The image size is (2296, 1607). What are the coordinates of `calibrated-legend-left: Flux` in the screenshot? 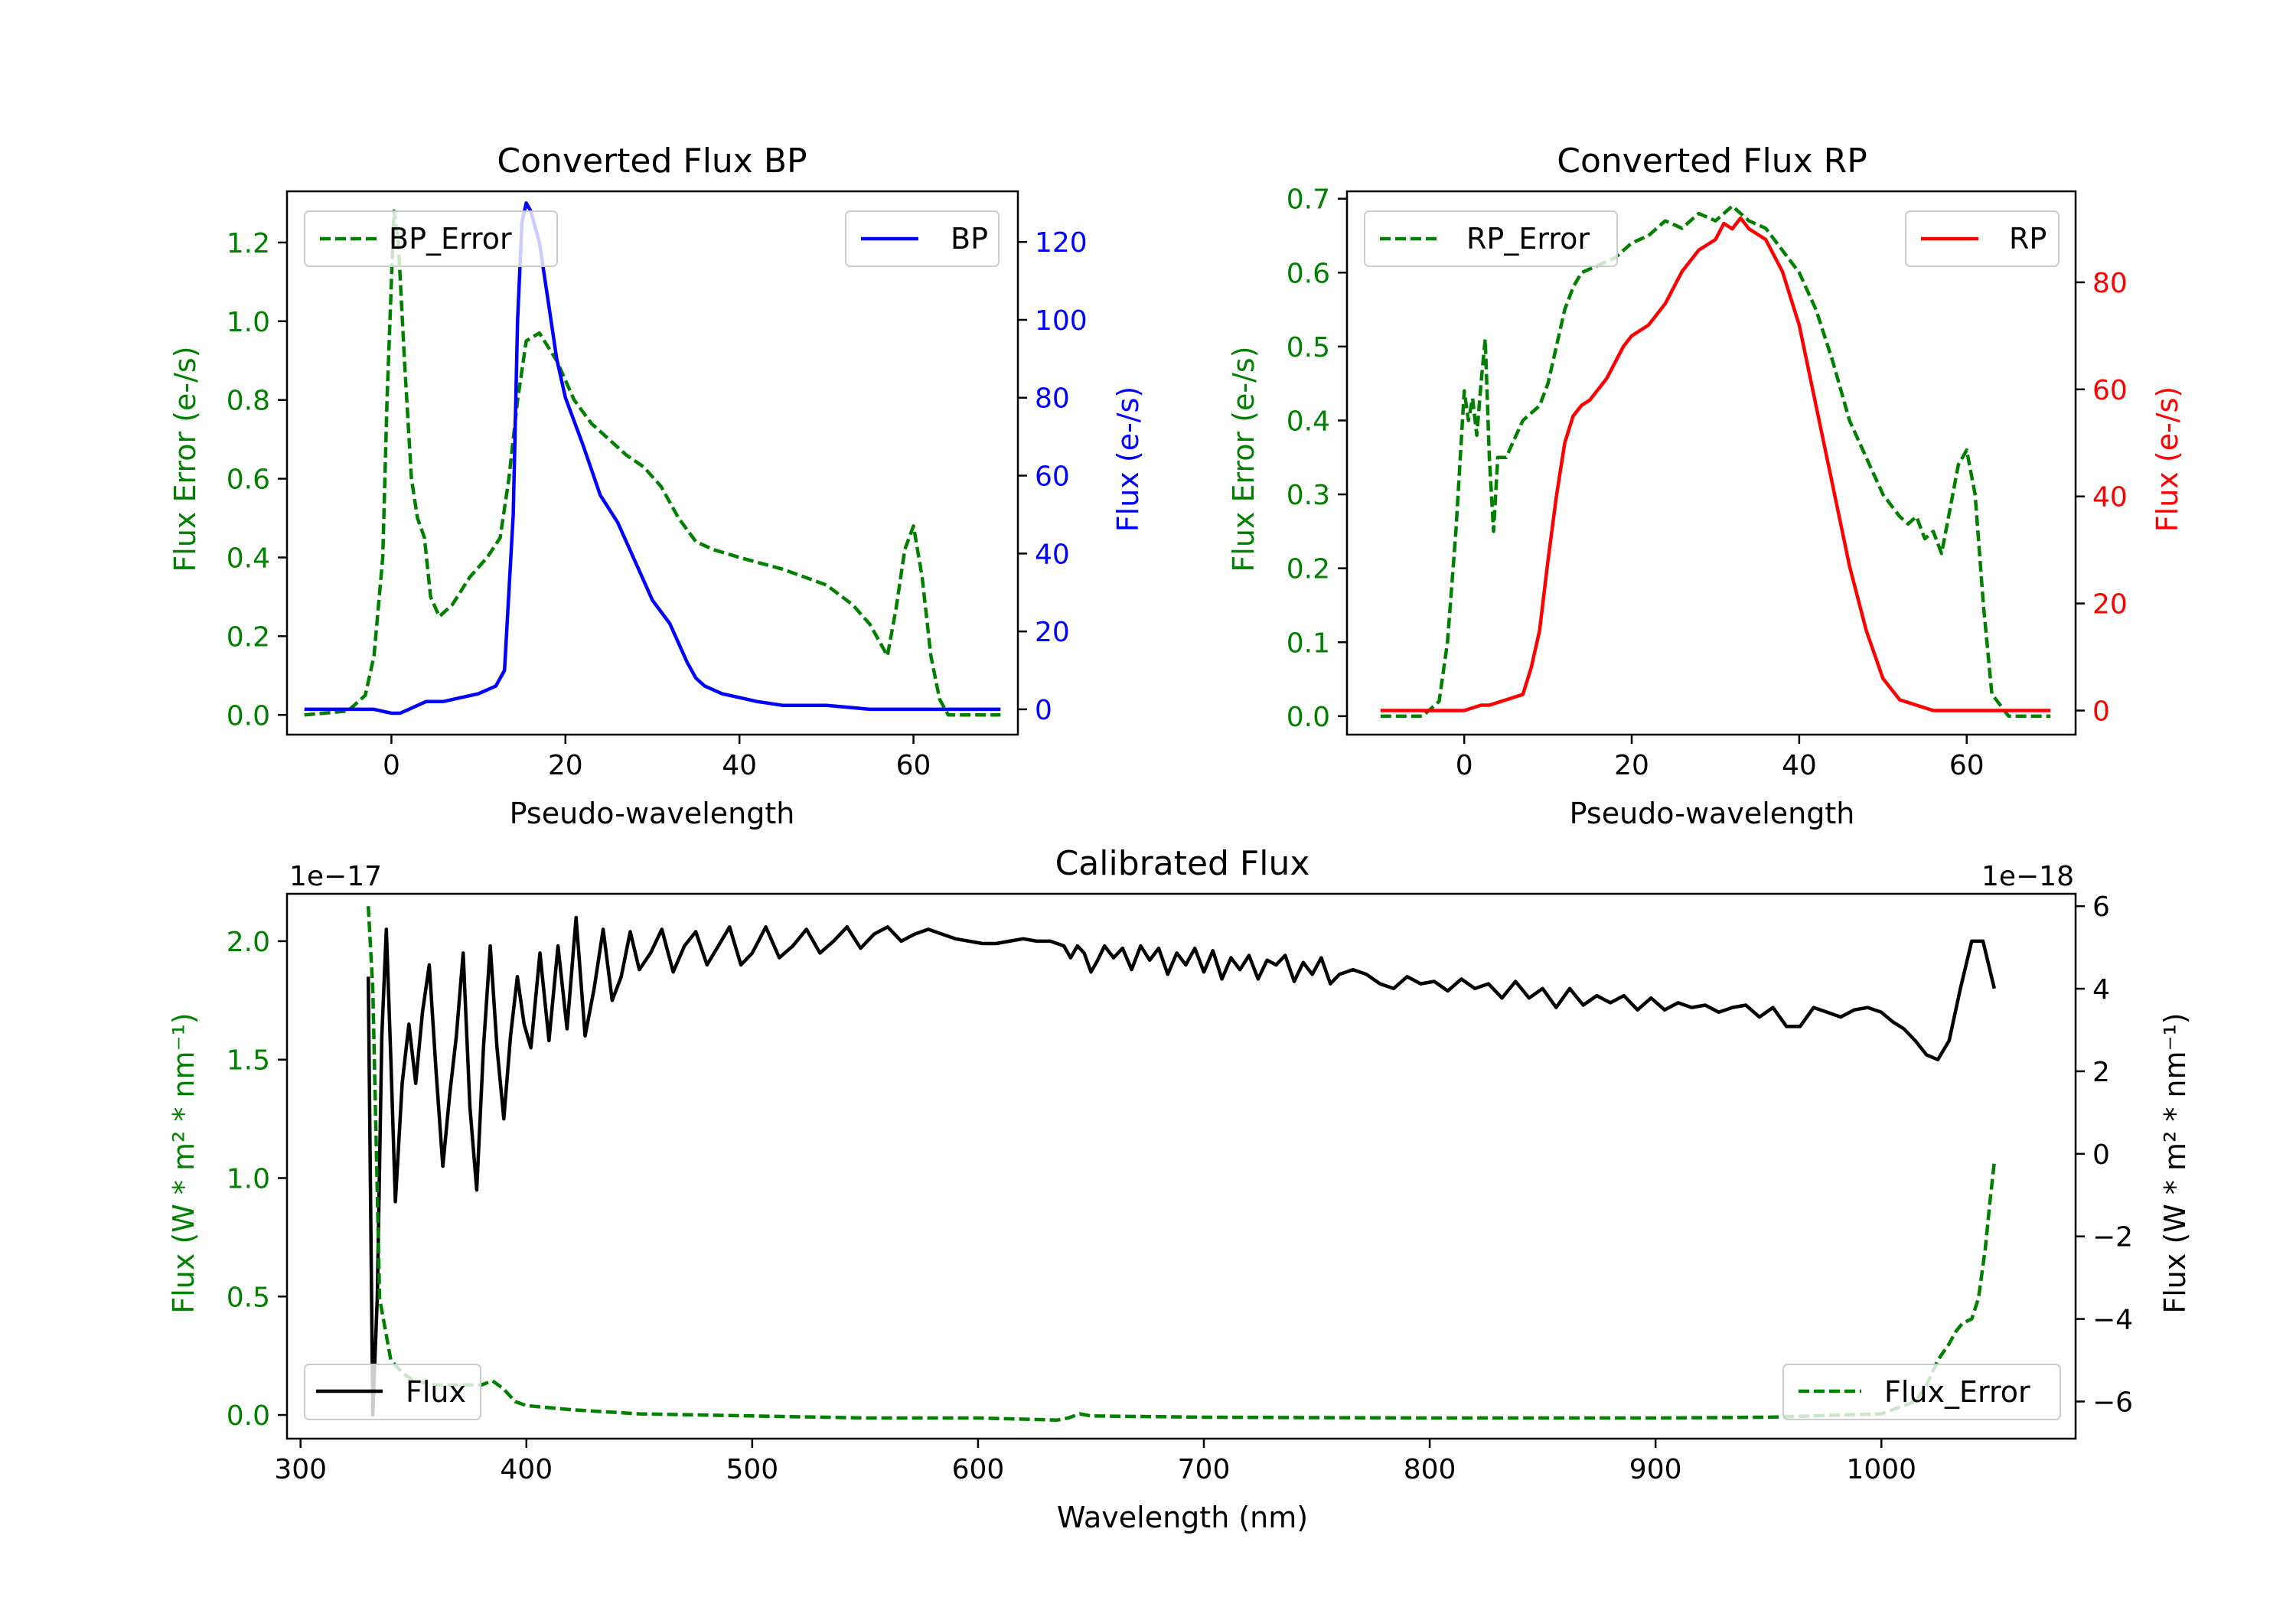 It's located at (392, 1392).